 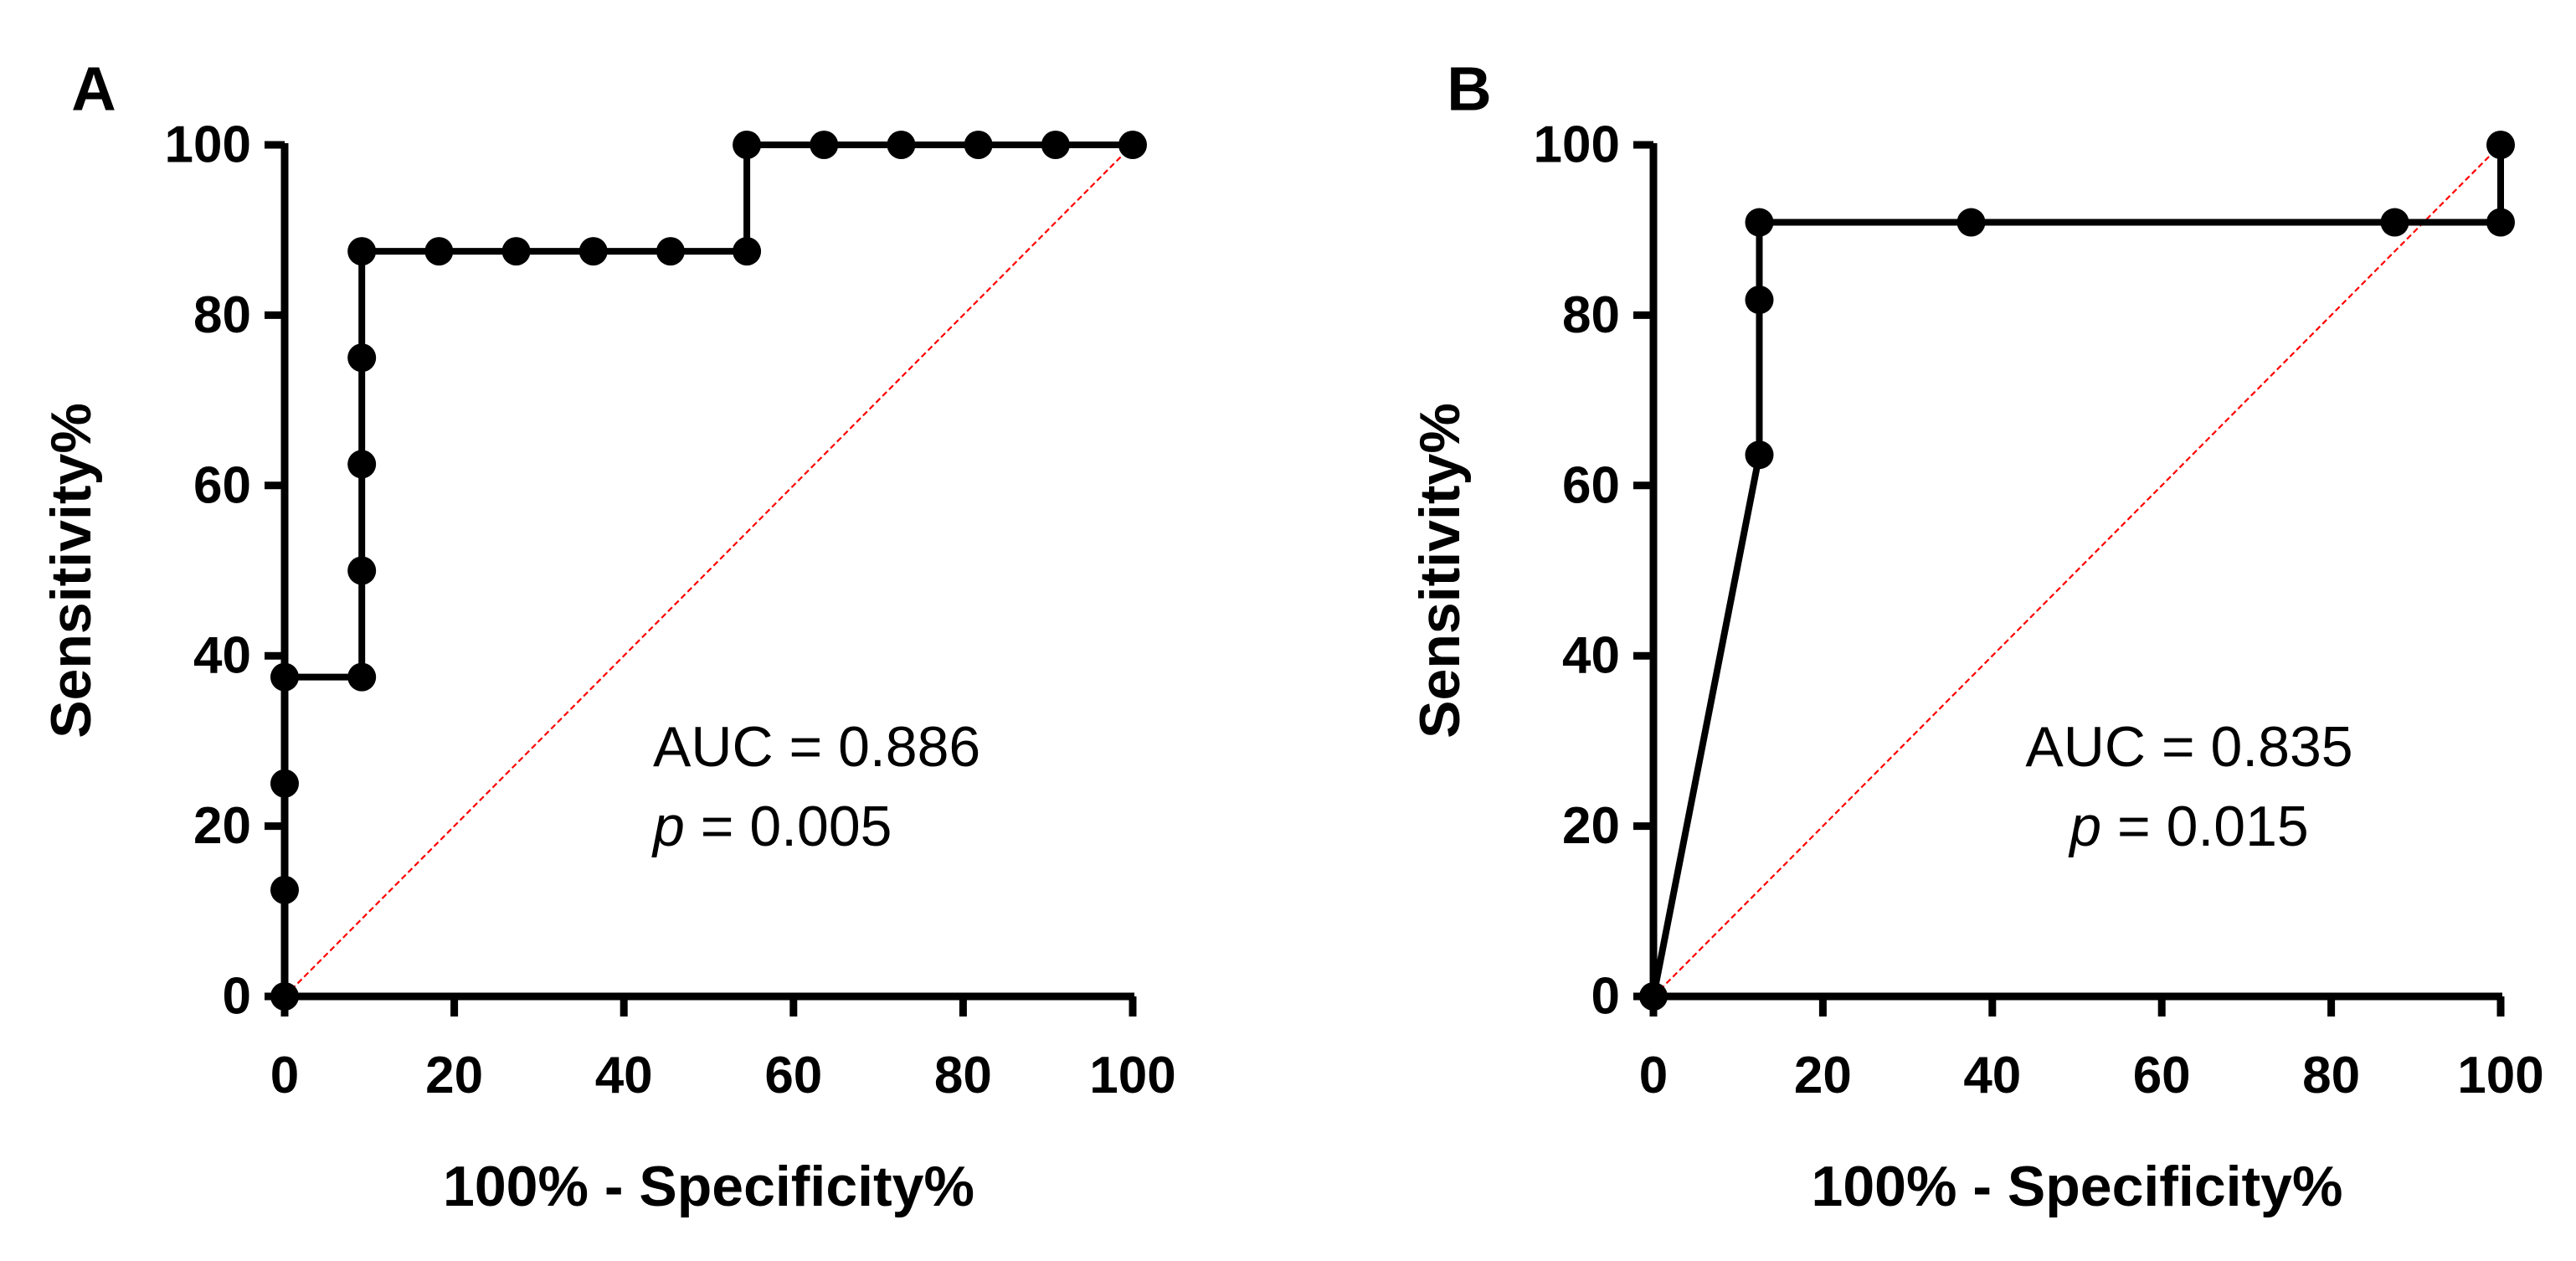 I want to click on auc-annotation: AUC = 0.835, so click(x=2188, y=747).